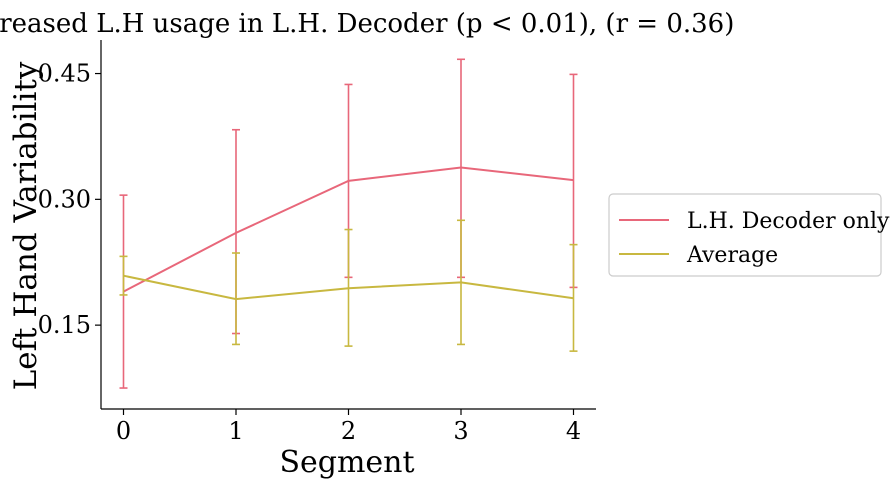 The width and height of the screenshot is (891, 488). Describe the element at coordinates (745, 235) in the screenshot. I see `legend-frame` at that location.